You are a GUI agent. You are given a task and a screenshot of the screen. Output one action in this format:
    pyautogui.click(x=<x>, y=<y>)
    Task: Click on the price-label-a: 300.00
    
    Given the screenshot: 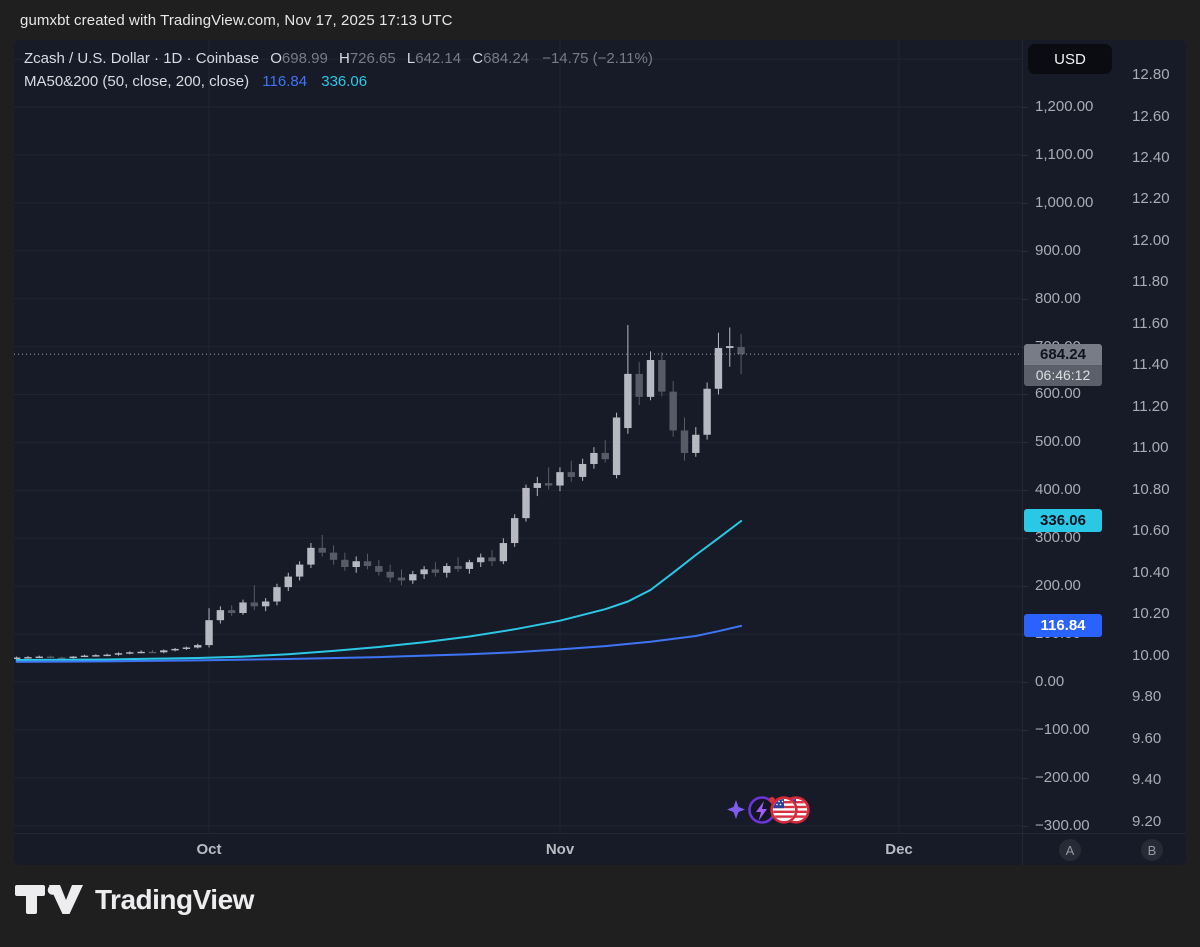 What is the action you would take?
    pyautogui.click(x=1058, y=538)
    